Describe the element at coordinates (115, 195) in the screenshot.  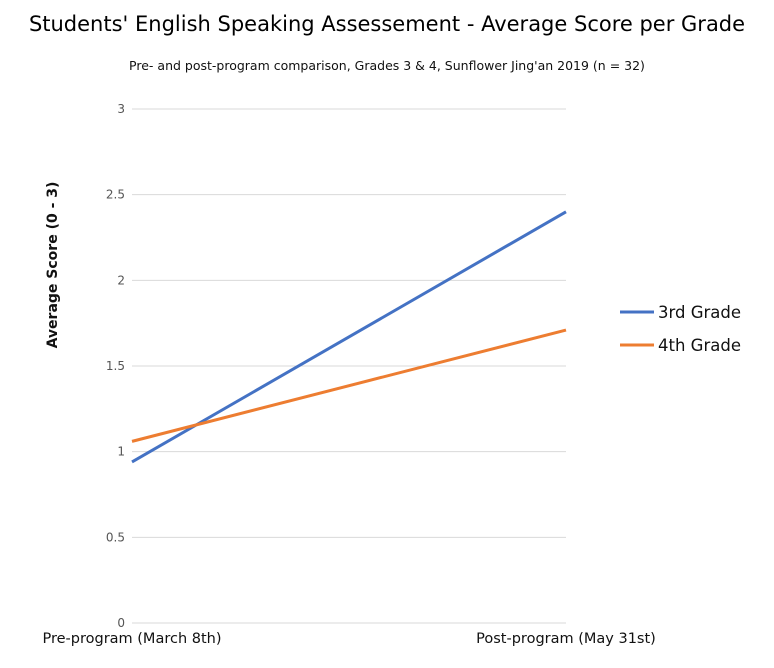
I see `y-tick-label: 2.5` at that location.